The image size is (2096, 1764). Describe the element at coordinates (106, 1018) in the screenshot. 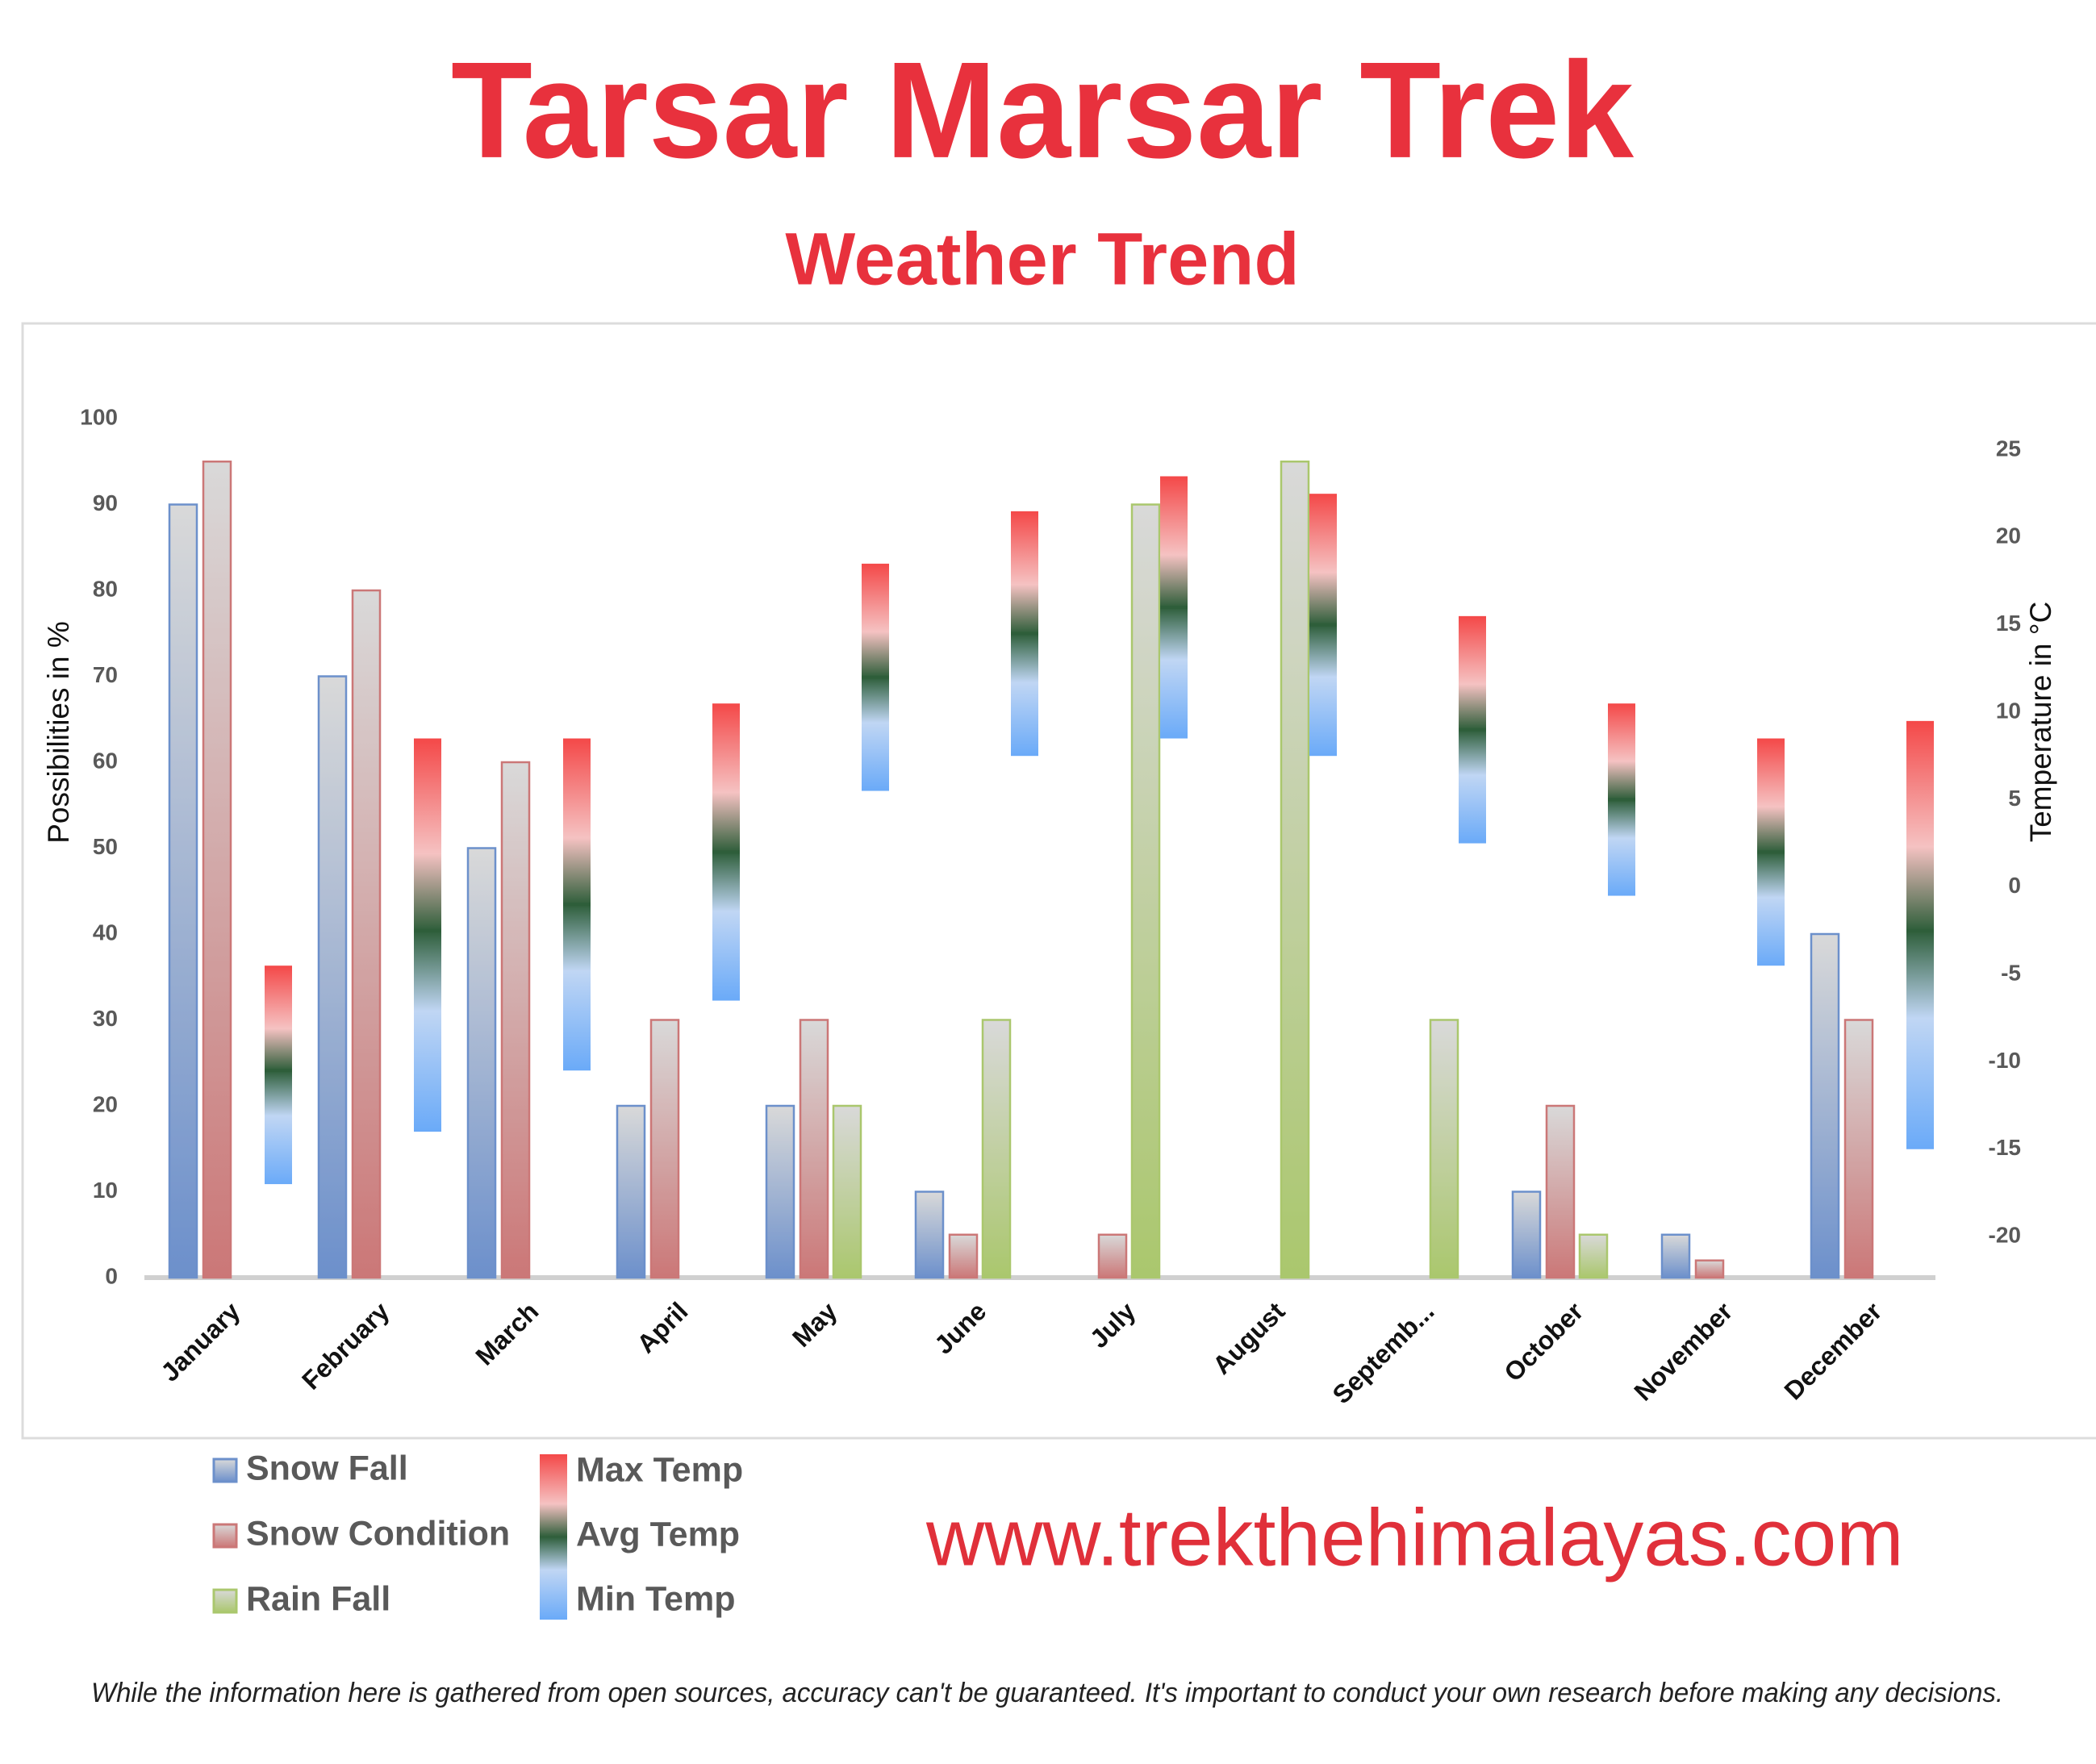

I see `y-tick-label: 30` at that location.